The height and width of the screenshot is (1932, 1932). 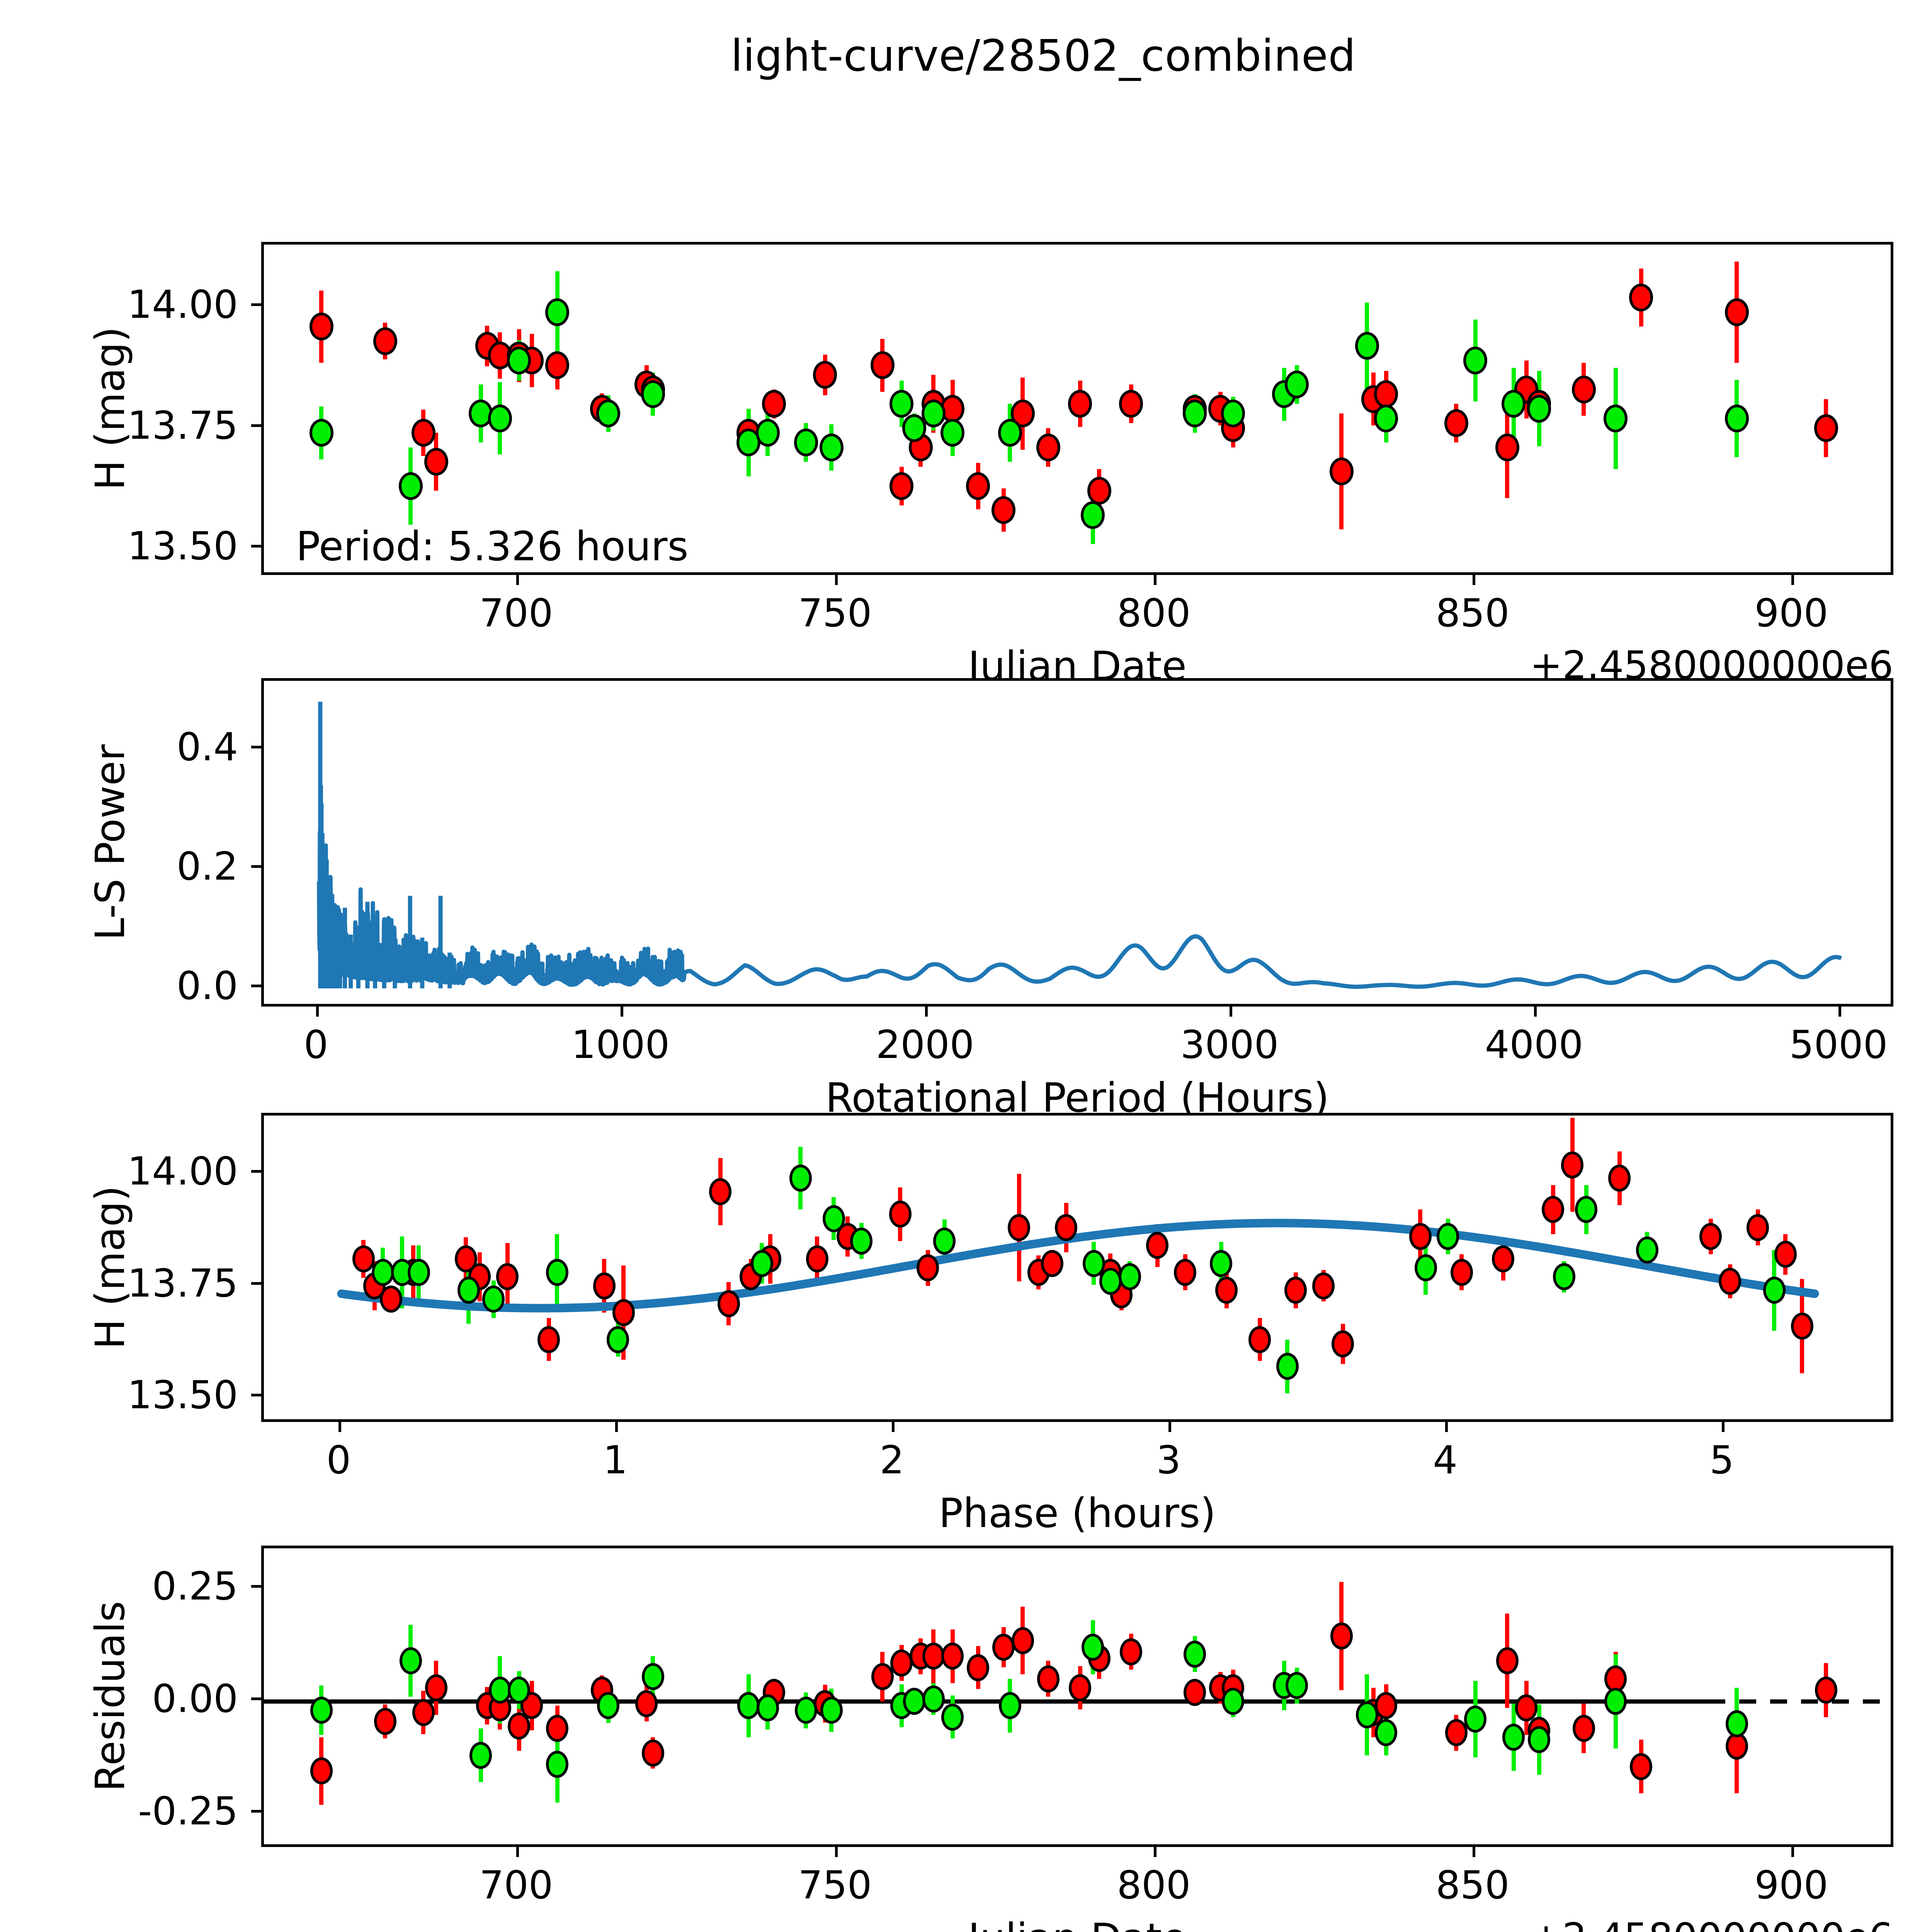 I want to click on x-tick-label: 2, so click(x=892, y=1460).